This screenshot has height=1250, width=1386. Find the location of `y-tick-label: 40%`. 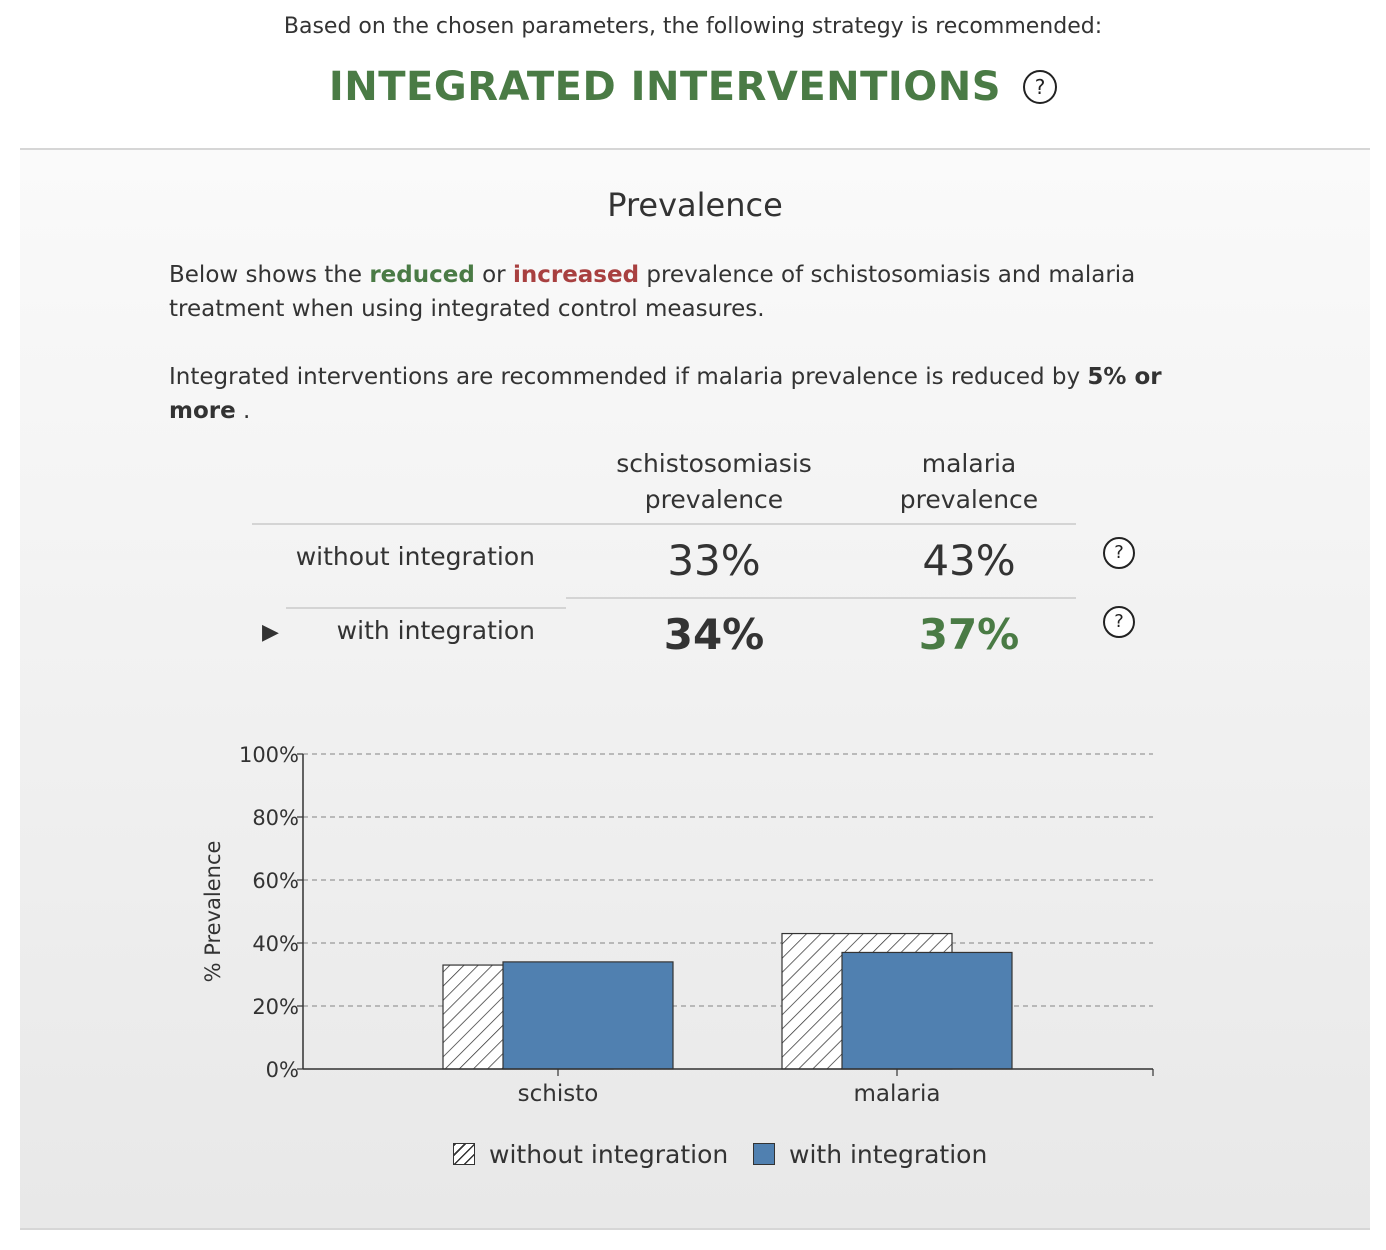

y-tick-label: 40% is located at coordinates (275, 944).